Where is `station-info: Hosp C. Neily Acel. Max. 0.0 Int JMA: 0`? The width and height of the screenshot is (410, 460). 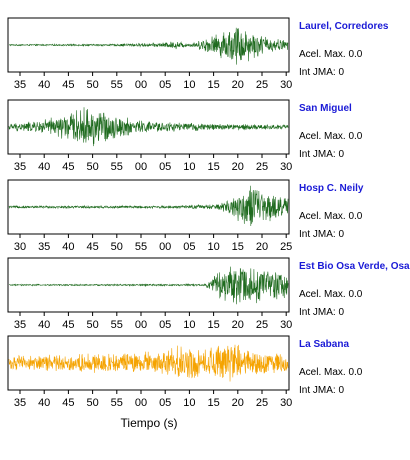
station-info: Hosp C. Neily Acel. Max. 0.0 Int JMA: 0 is located at coordinates (354, 211).